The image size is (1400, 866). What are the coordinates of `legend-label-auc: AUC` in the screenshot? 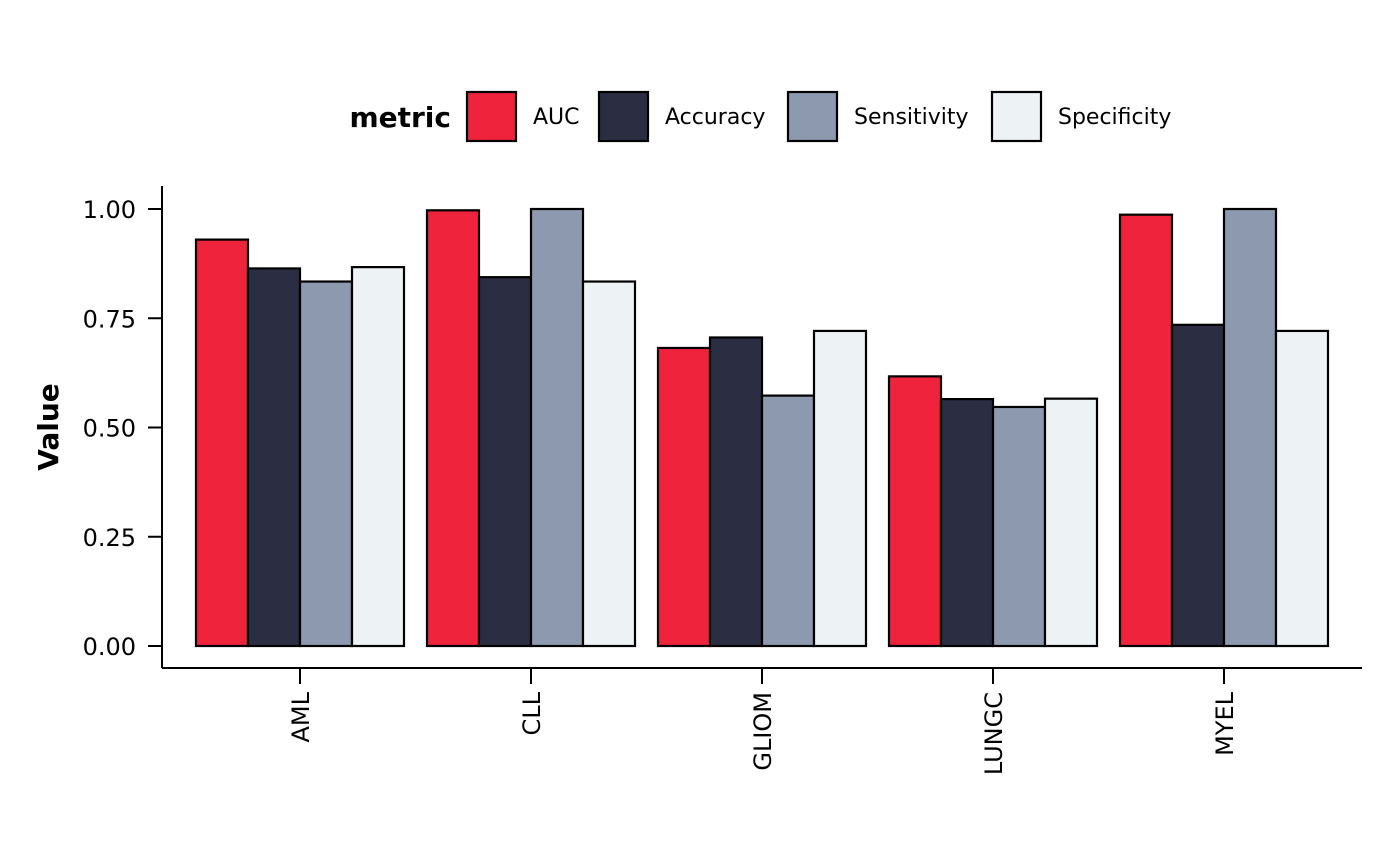 It's located at (556, 117).